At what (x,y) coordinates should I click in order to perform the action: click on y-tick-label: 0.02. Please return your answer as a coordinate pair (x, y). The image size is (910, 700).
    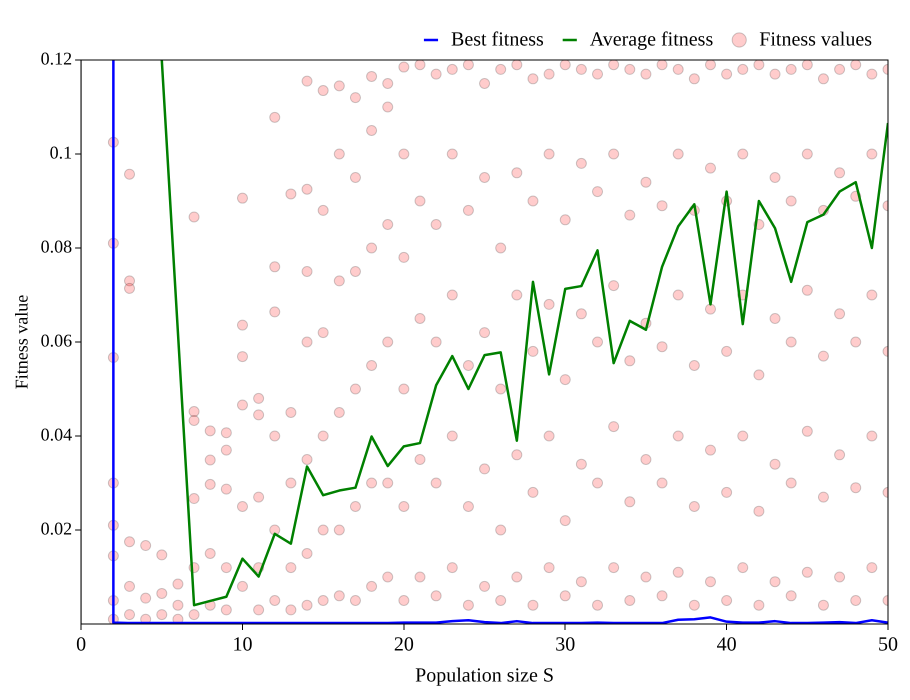
    Looking at the image, I should click on (56, 528).